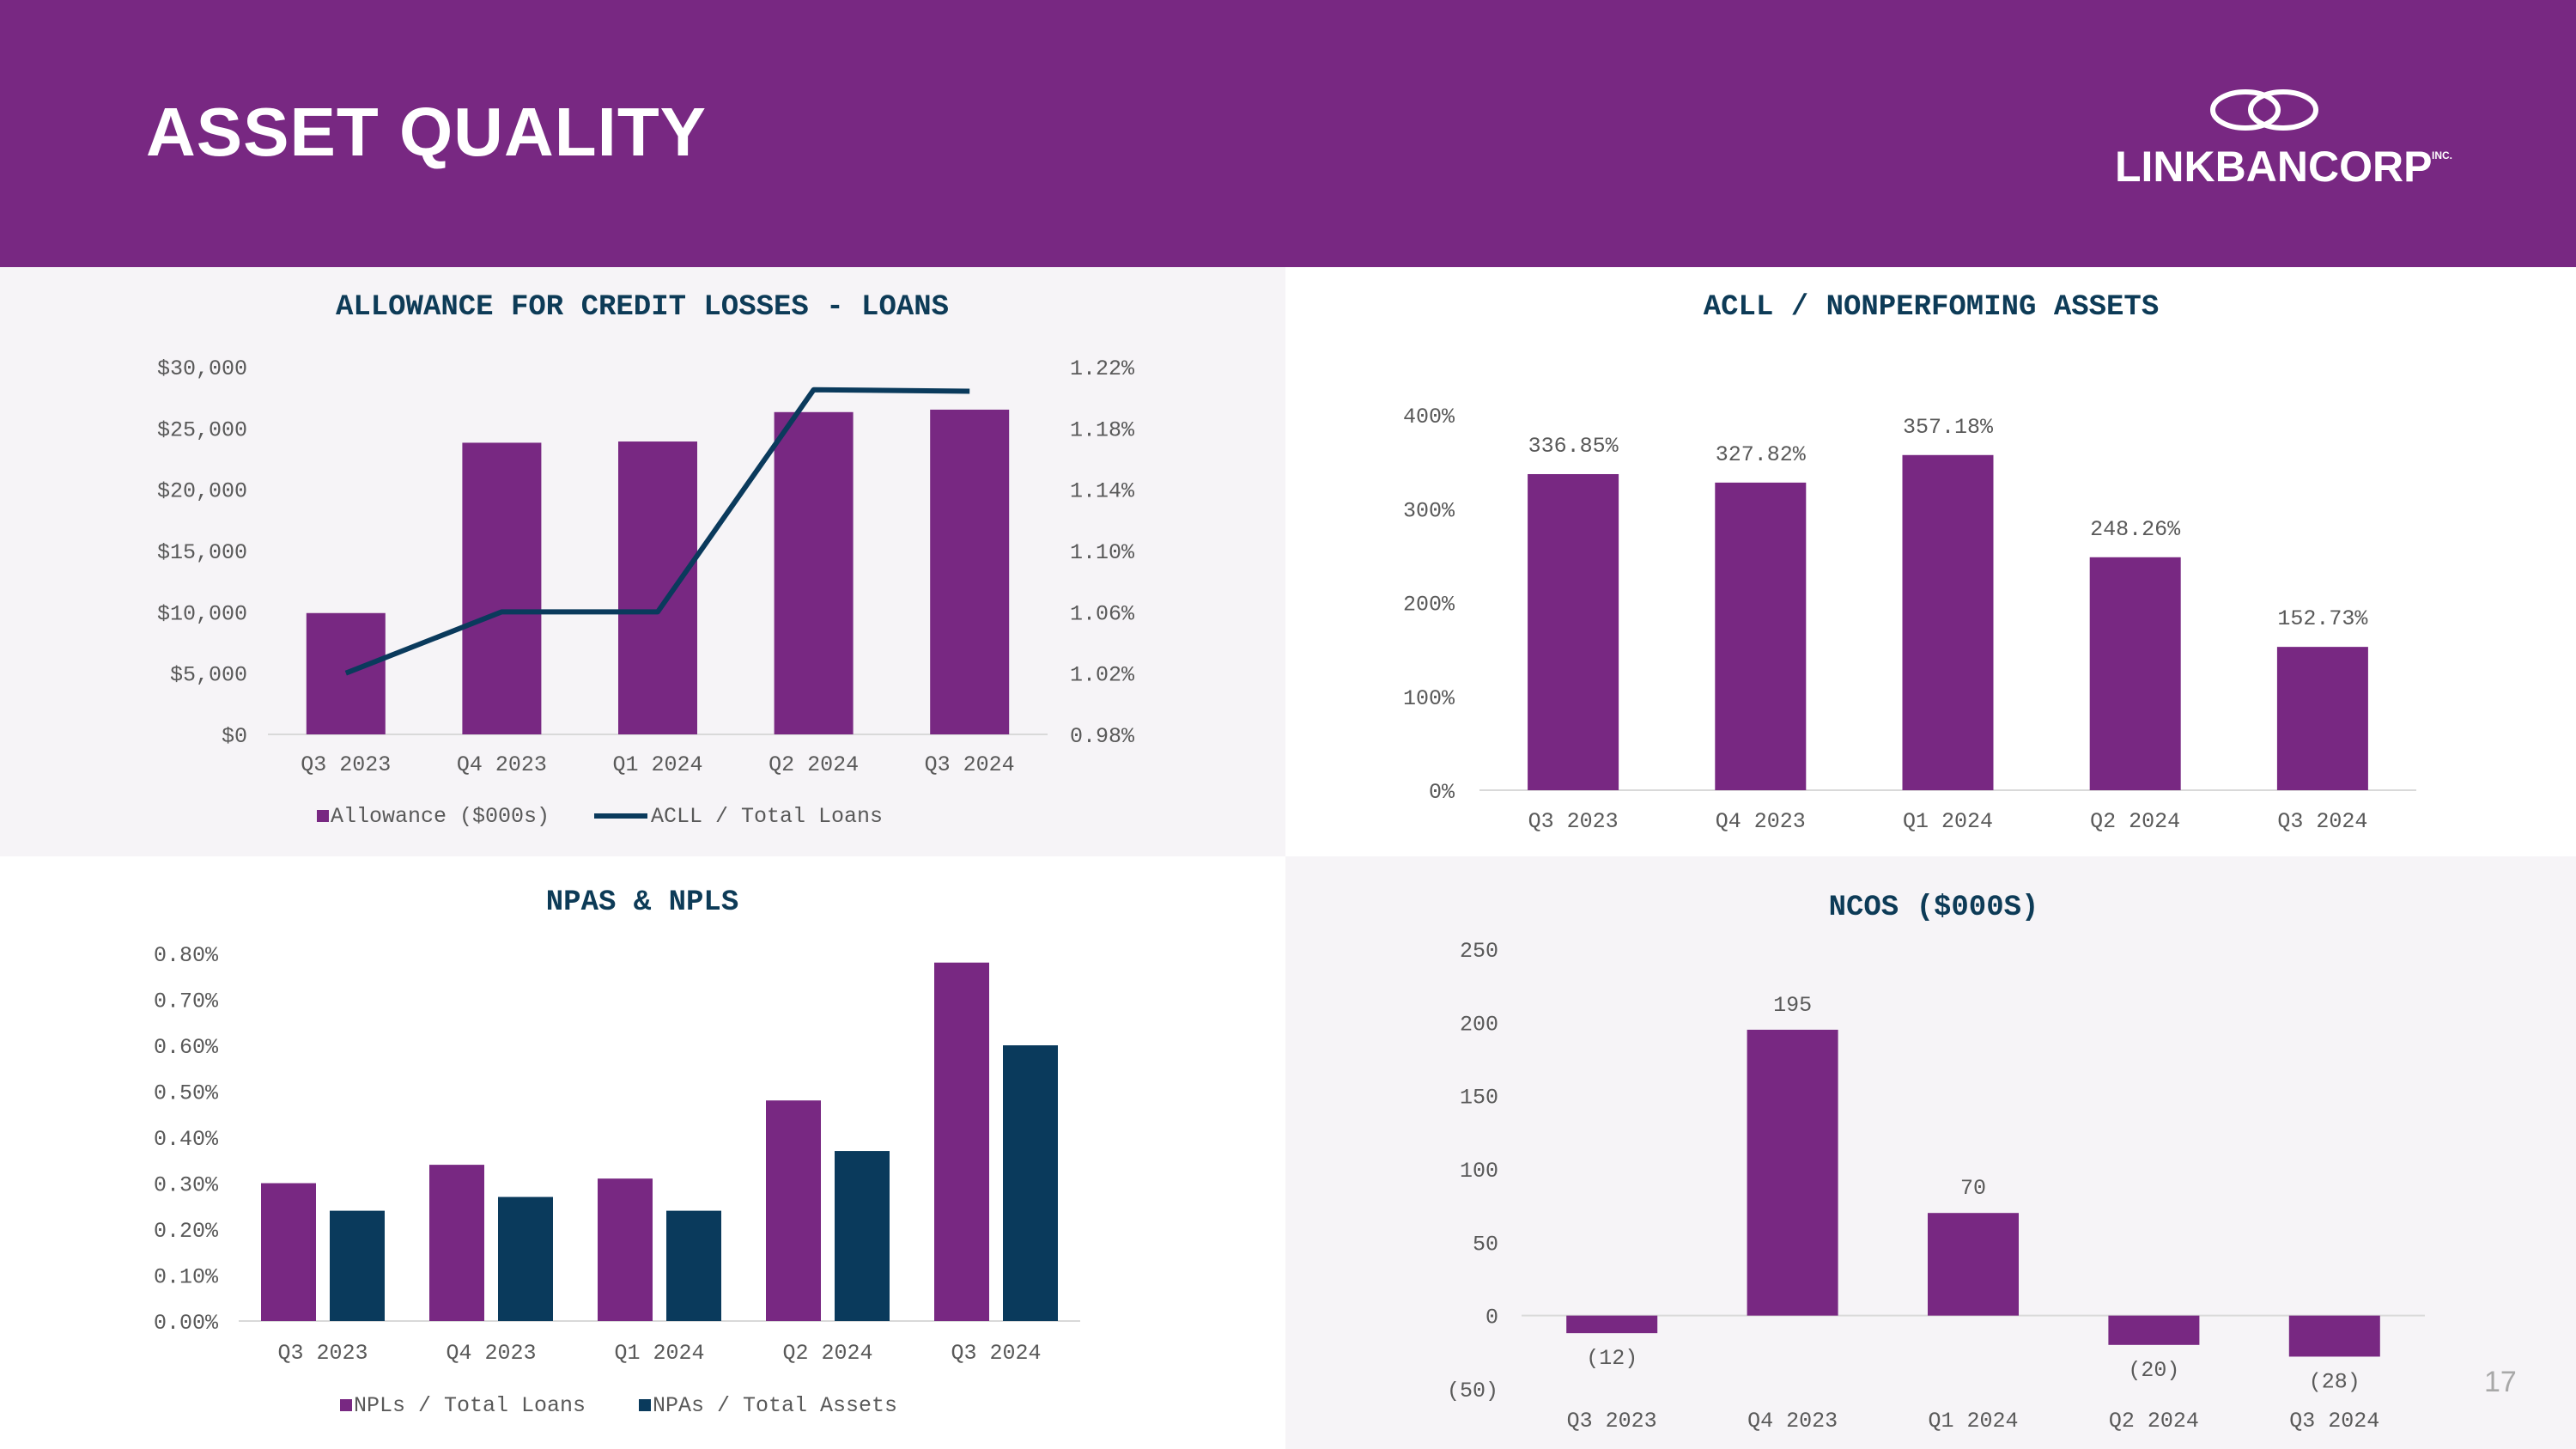 The height and width of the screenshot is (1449, 2576). I want to click on chart-title: NCOS ($000S), so click(1934, 908).